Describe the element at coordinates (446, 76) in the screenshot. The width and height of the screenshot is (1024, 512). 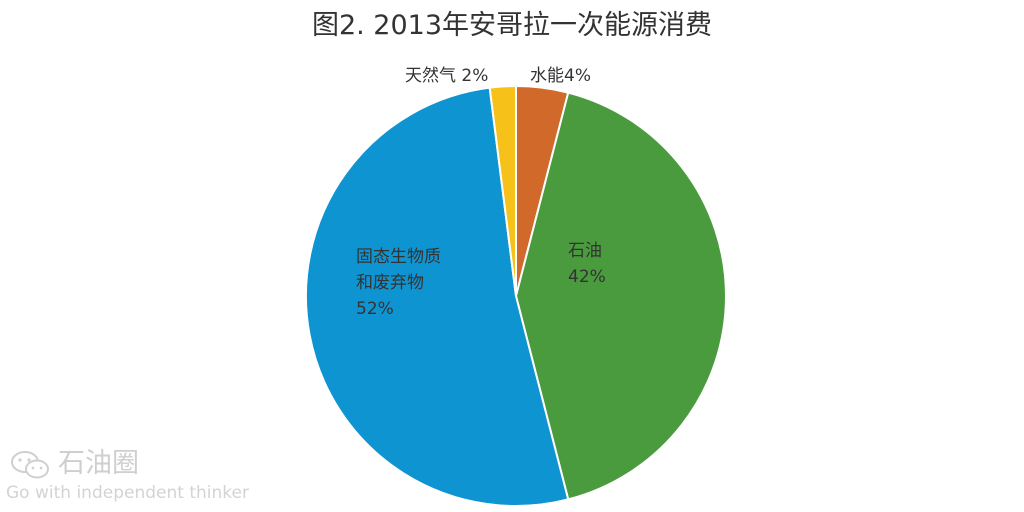
I see `slice-label: 天然气 2%` at that location.